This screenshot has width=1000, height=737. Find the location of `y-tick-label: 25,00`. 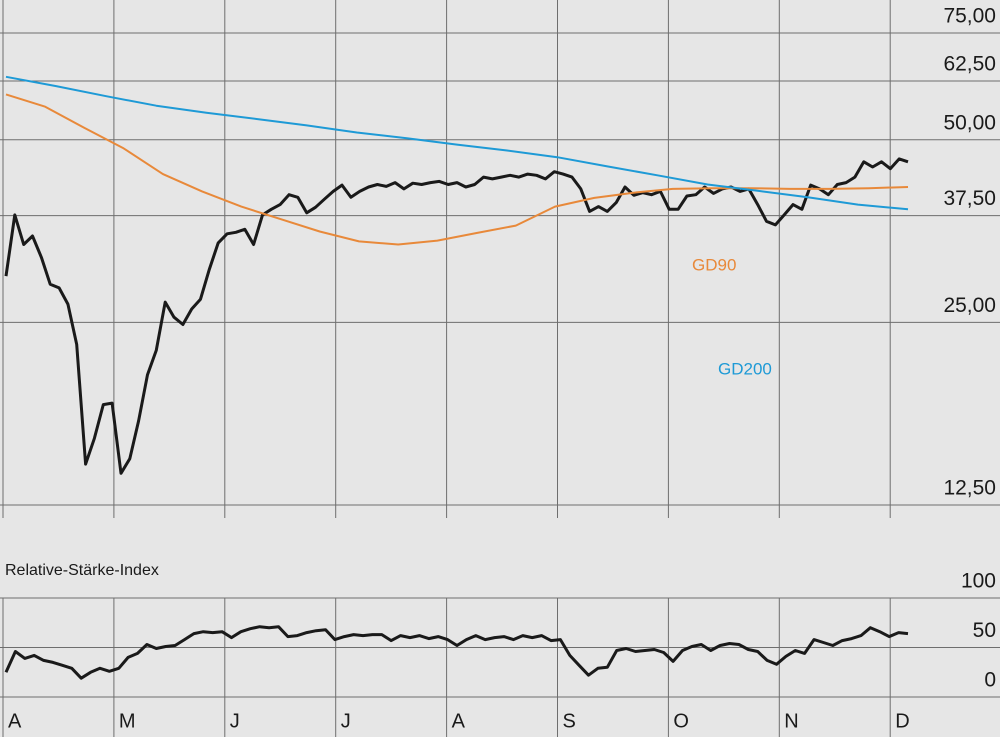

y-tick-label: 25,00 is located at coordinates (969, 305).